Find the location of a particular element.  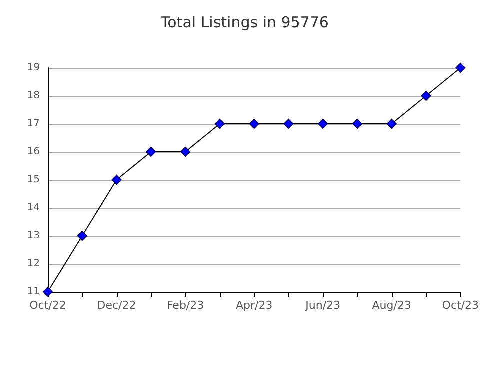

x-tick-label: Oct/23 is located at coordinates (461, 305).